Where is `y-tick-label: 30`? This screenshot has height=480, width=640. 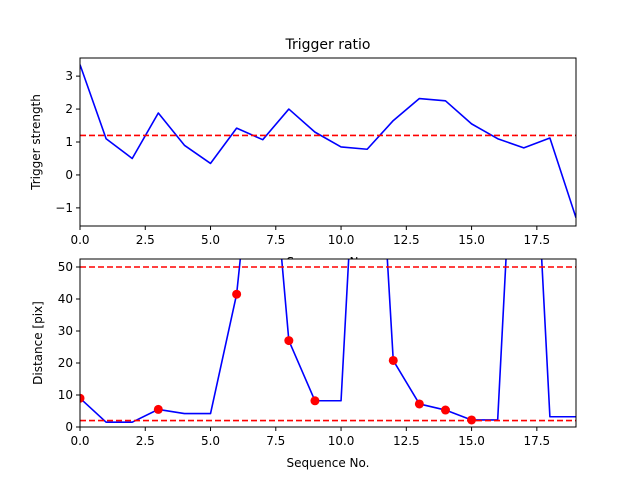 y-tick-label: 30 is located at coordinates (65, 331).